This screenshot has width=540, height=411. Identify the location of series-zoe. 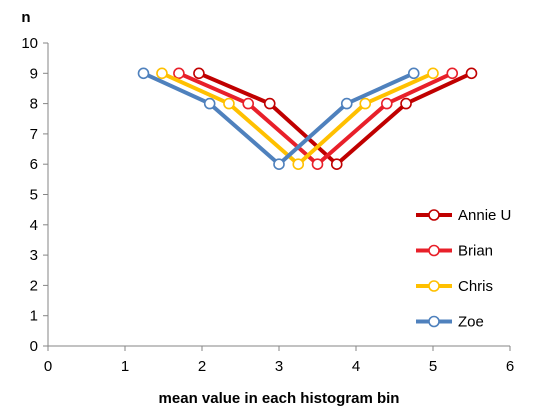
(278, 118).